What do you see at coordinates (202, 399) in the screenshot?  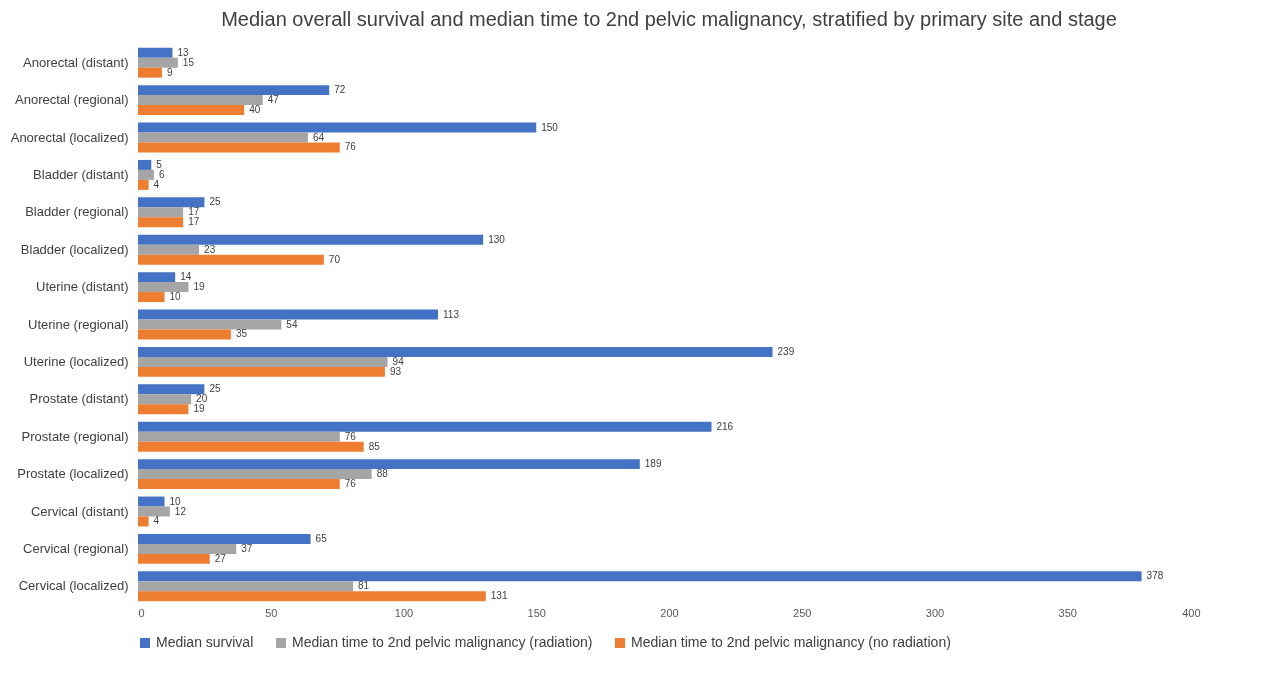 I see `data-label: 20` at bounding box center [202, 399].